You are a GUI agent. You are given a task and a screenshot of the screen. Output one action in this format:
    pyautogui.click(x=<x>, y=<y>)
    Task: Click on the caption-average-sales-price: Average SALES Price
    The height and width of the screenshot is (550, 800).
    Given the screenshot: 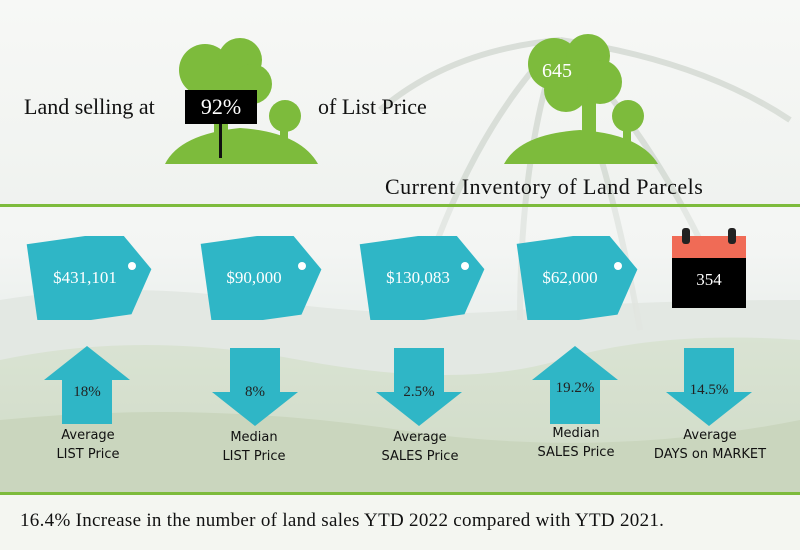 What is the action you would take?
    pyautogui.click(x=420, y=447)
    